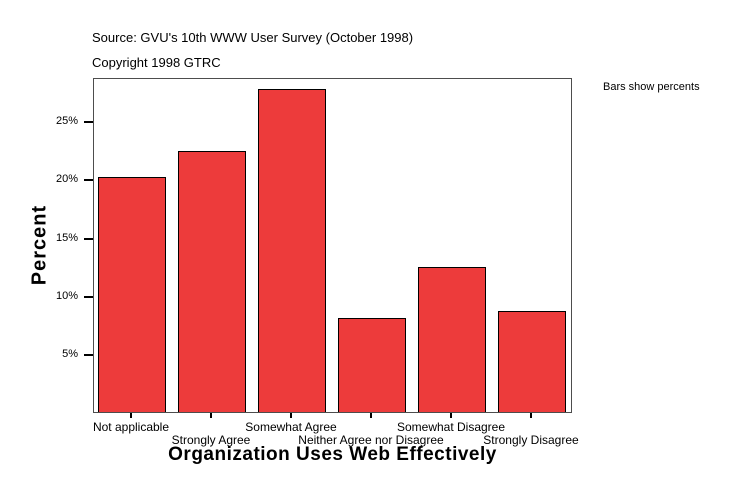  Describe the element at coordinates (66, 179) in the screenshot. I see `y-tick-label: 20%` at that location.